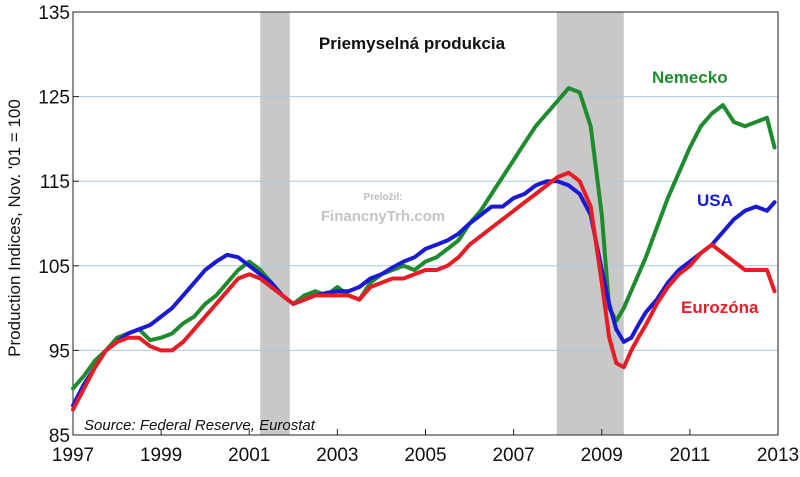 The height and width of the screenshot is (477, 800). Describe the element at coordinates (73, 455) in the screenshot. I see `x-tick-label: 1997` at that location.